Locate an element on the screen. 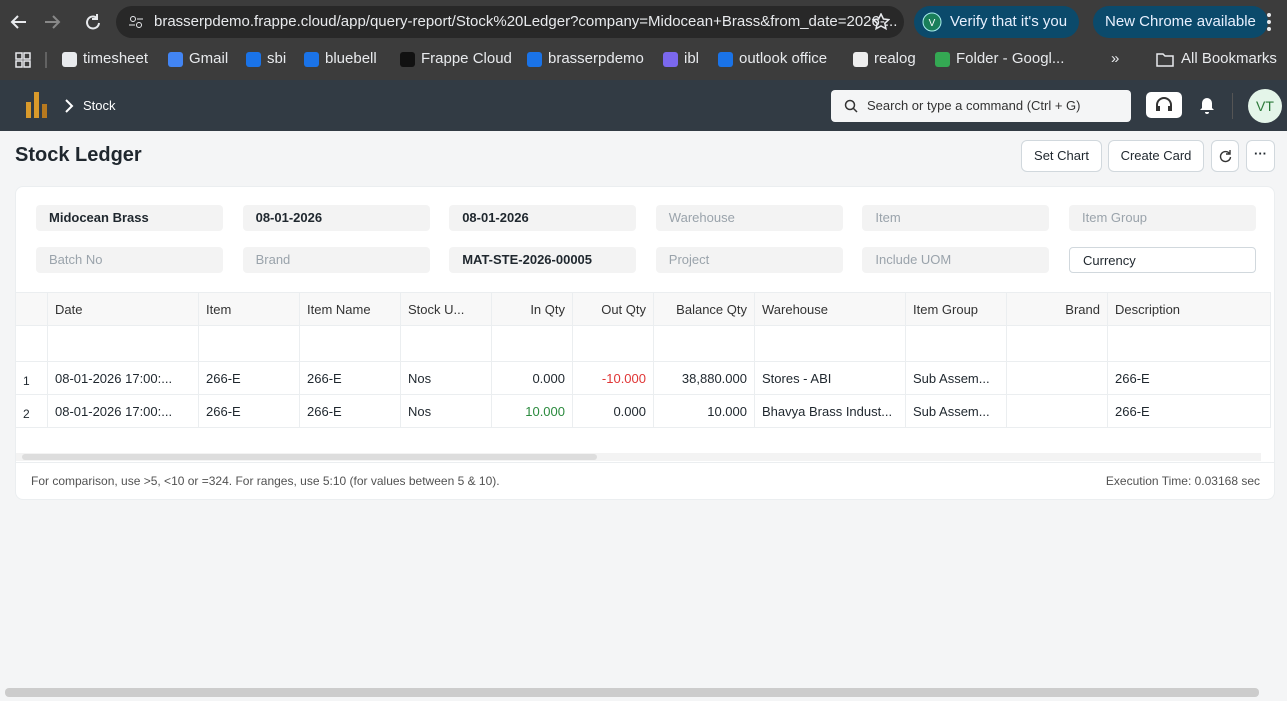 The height and width of the screenshot is (701, 1287). filter-row is located at coordinates (643, 344).